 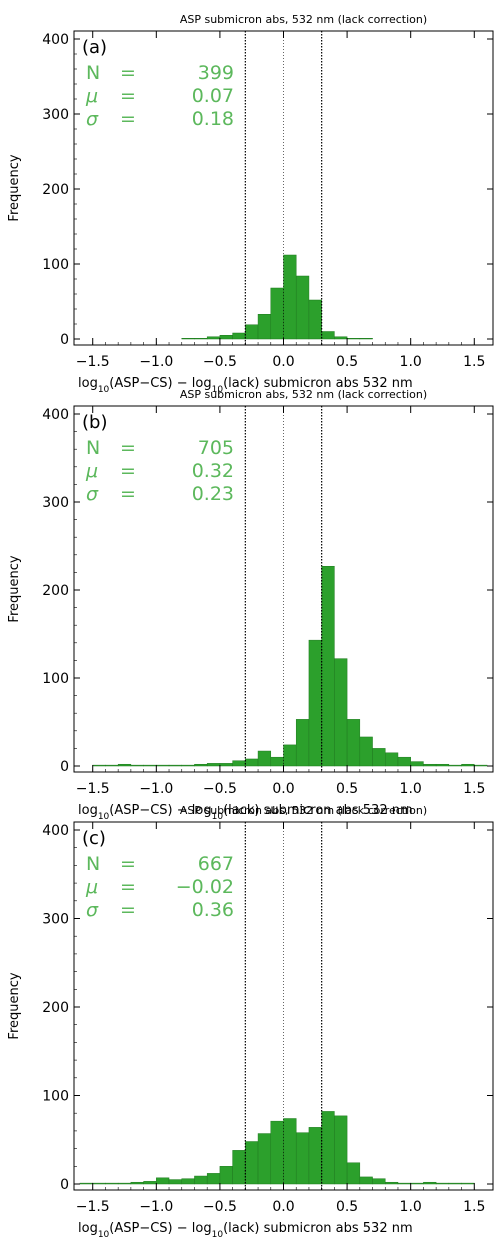 I want to click on stat-value: 705, so click(x=216, y=448).